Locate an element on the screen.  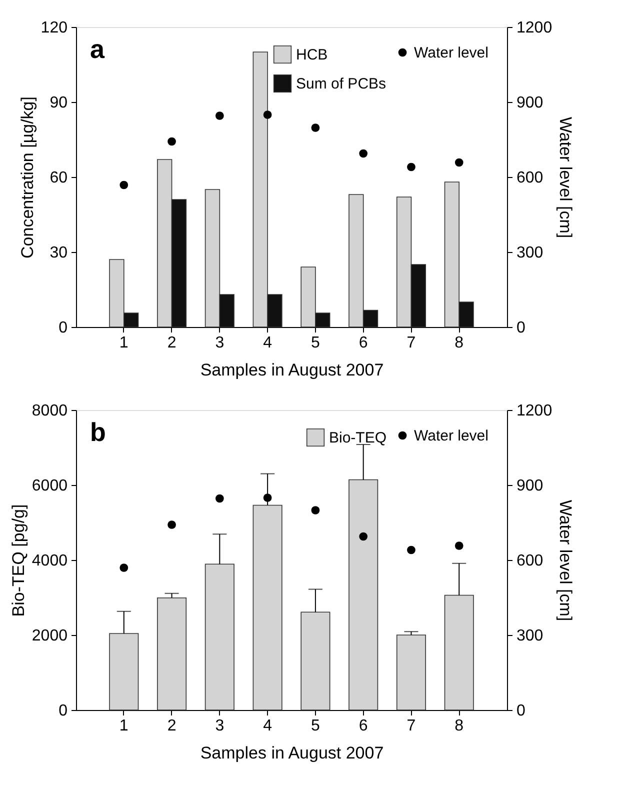
legend-label: Bio-TEQ is located at coordinates (358, 438).